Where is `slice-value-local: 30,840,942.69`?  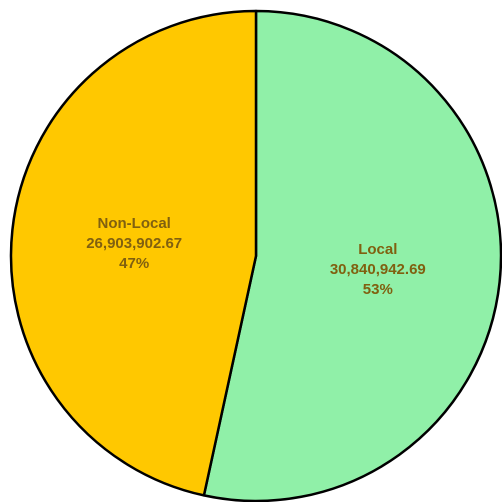 slice-value-local: 30,840,942.69 is located at coordinates (378, 269).